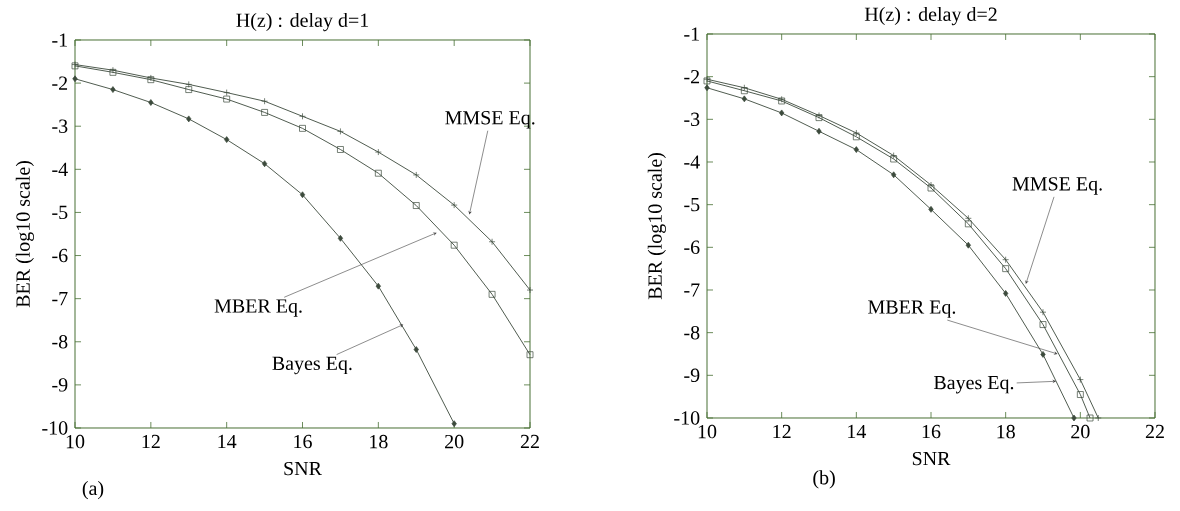 This screenshot has height=511, width=1180. Describe the element at coordinates (824, 479) in the screenshot. I see `text: (b)` at that location.